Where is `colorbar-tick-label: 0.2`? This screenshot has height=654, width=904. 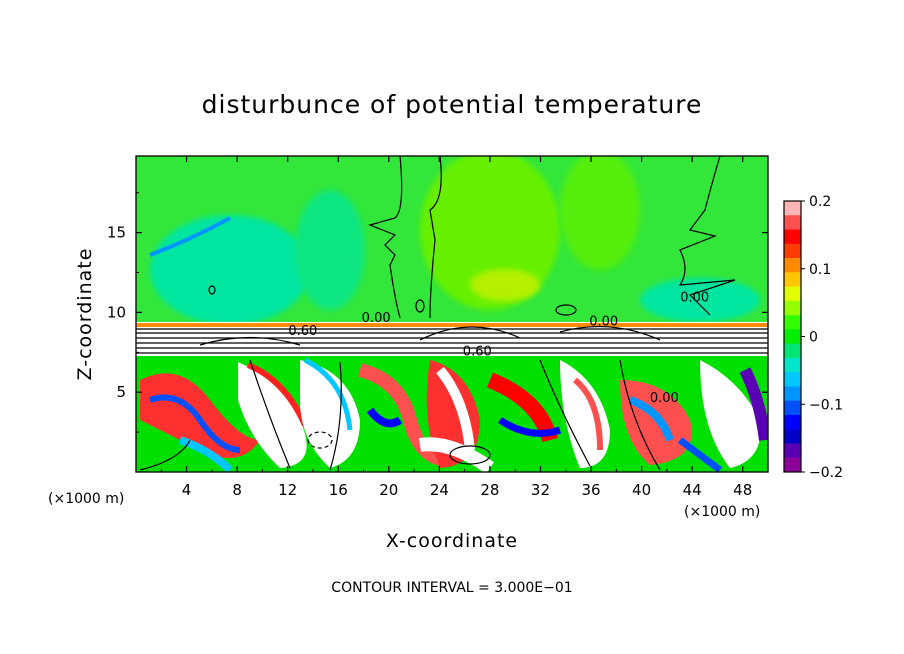
colorbar-tick-label: 0.2 is located at coordinates (820, 202).